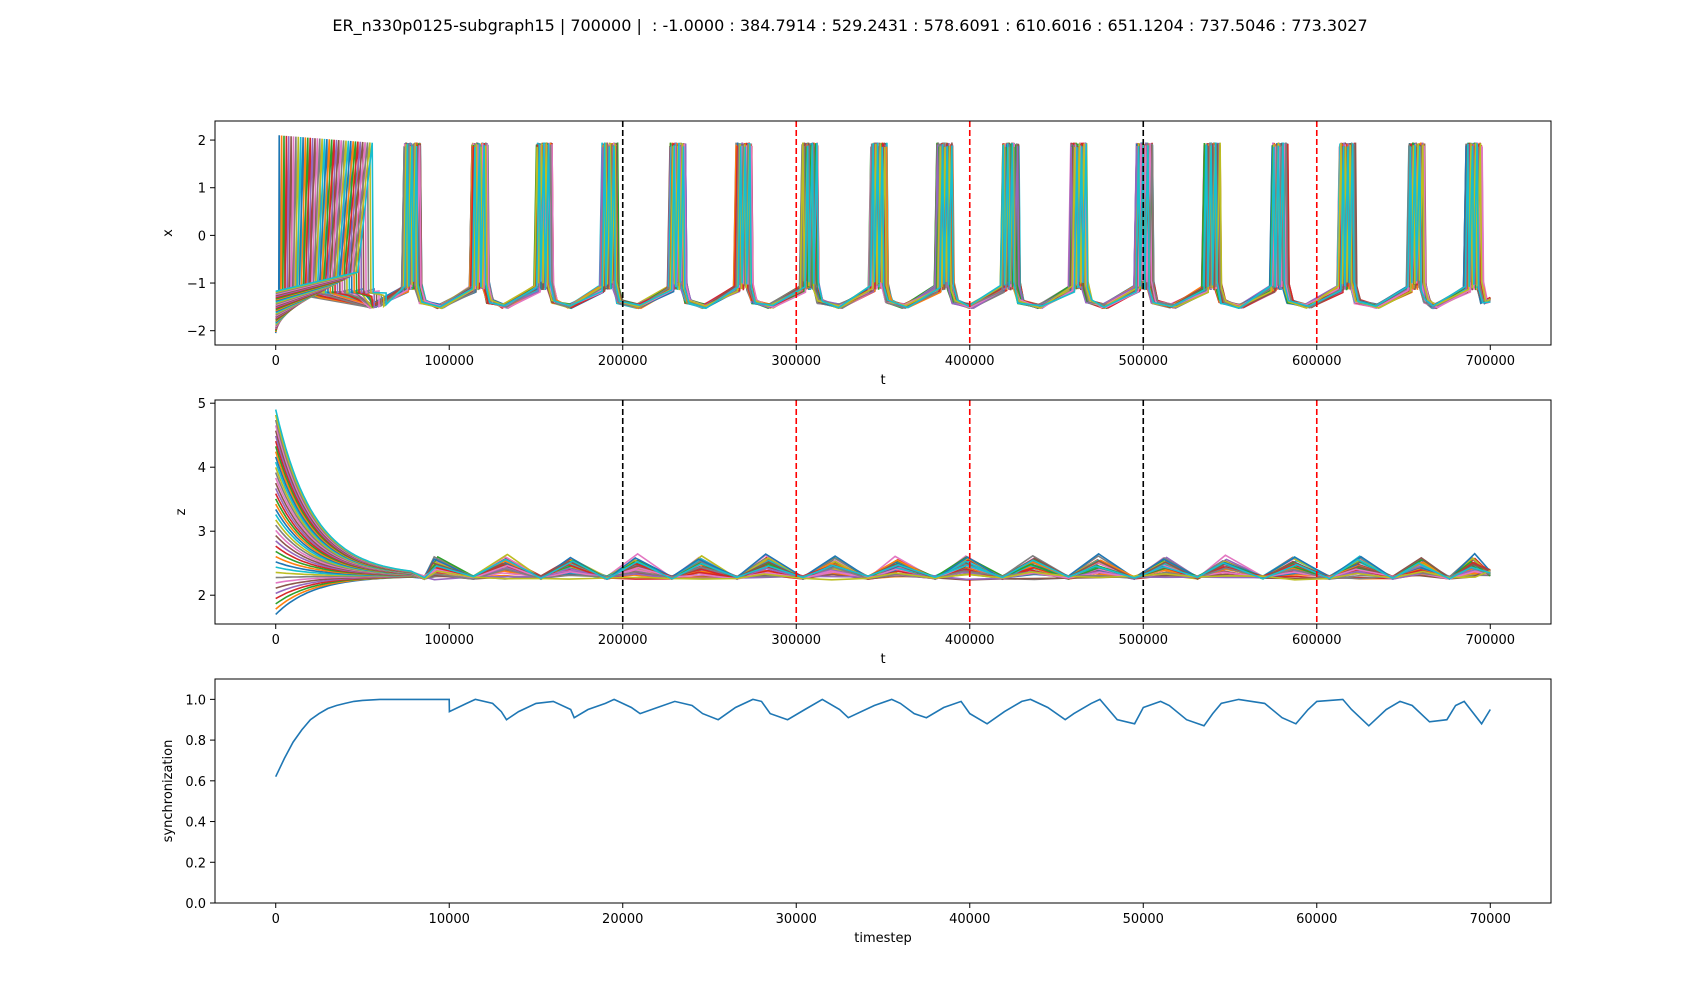 The height and width of the screenshot is (1000, 1700). What do you see at coordinates (202, 404) in the screenshot?
I see `y-tick-label: 5` at bounding box center [202, 404].